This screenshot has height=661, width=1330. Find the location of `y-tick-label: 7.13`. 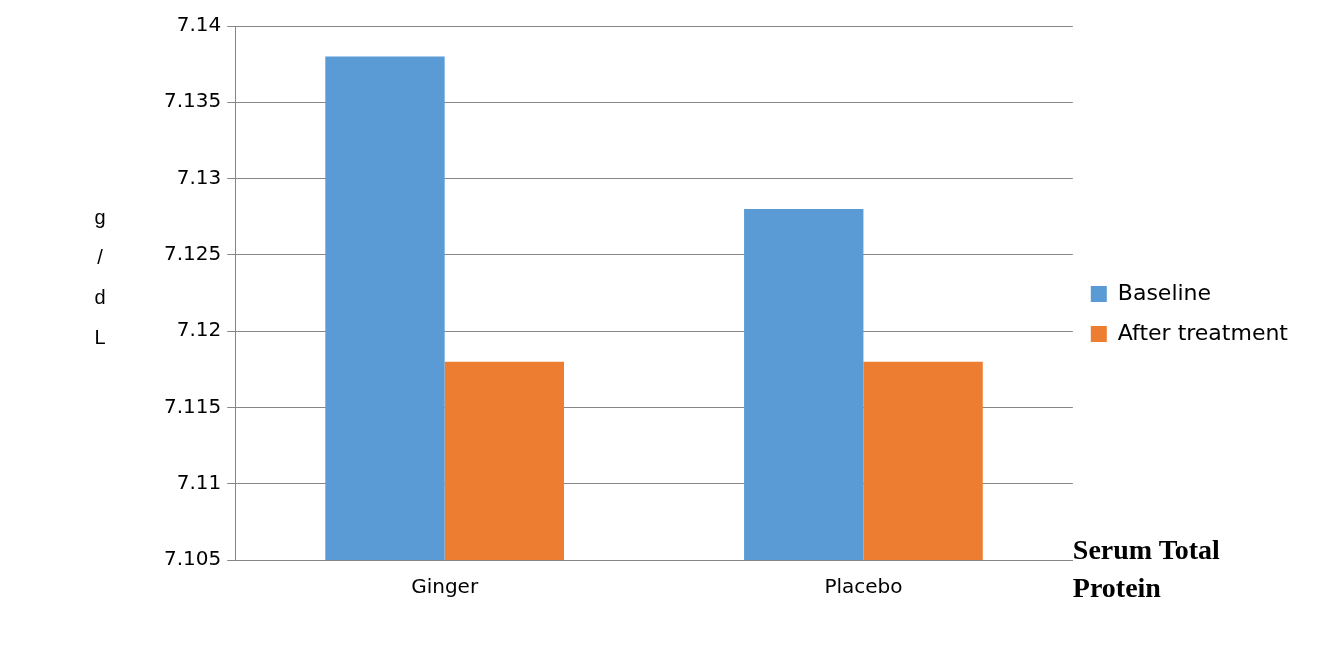

y-tick-label: 7.13 is located at coordinates (199, 176).